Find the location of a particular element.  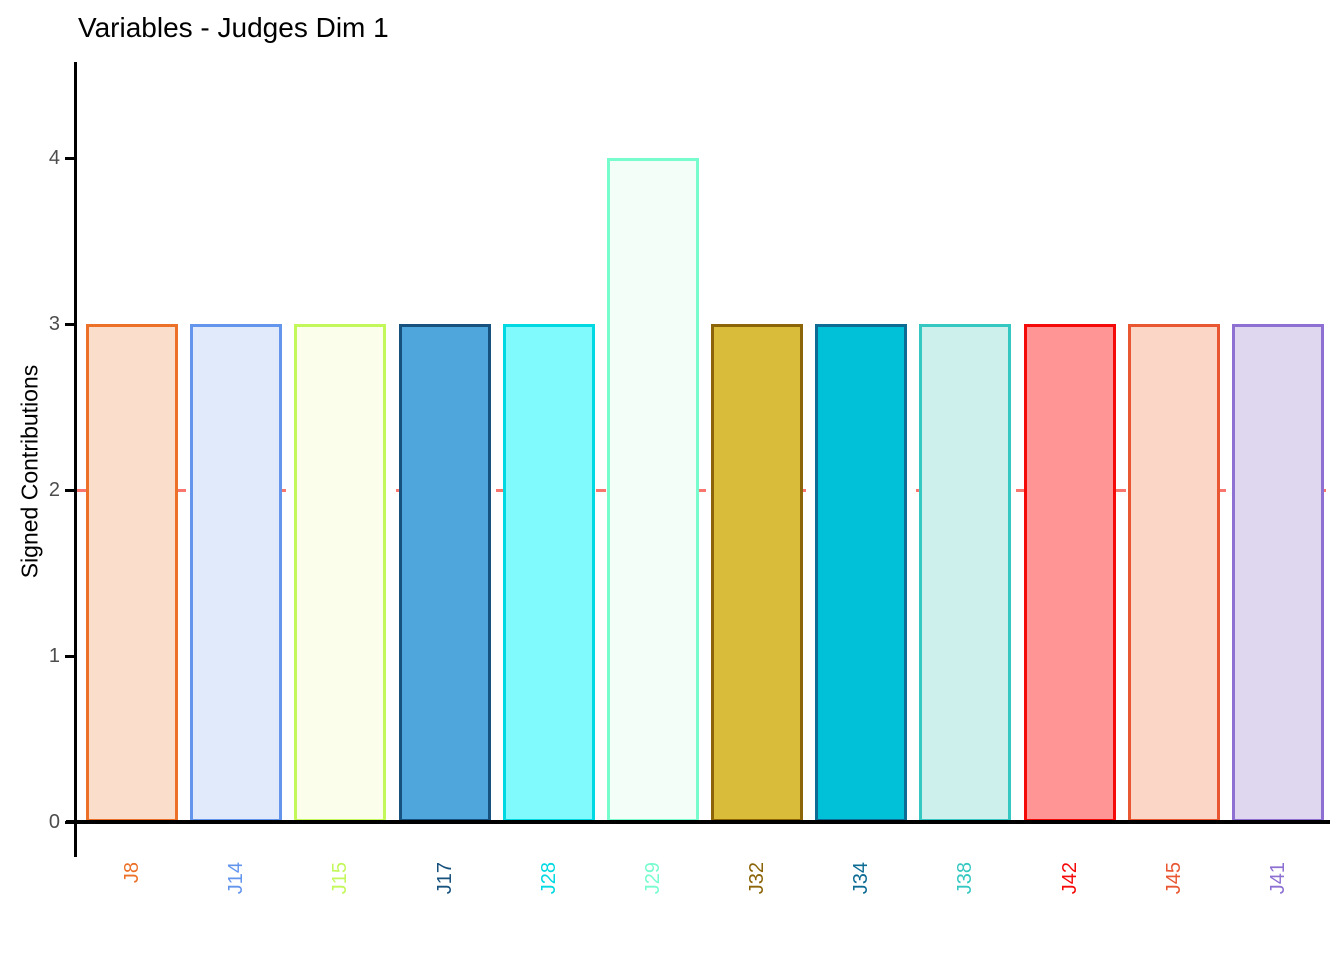

x-axis-labels: J8 J14 J15 J17 J28 J29 J32 J34 J38 J42 J45 J41 is located at coordinates (705, 902).